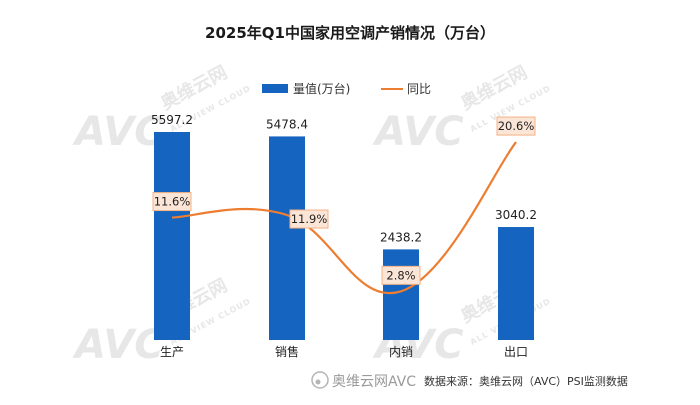 This screenshot has width=700, height=405. I want to click on watermark-tile-2: AVC 奥维云网 ALL VIEW CLOUD, so click(462, 108).